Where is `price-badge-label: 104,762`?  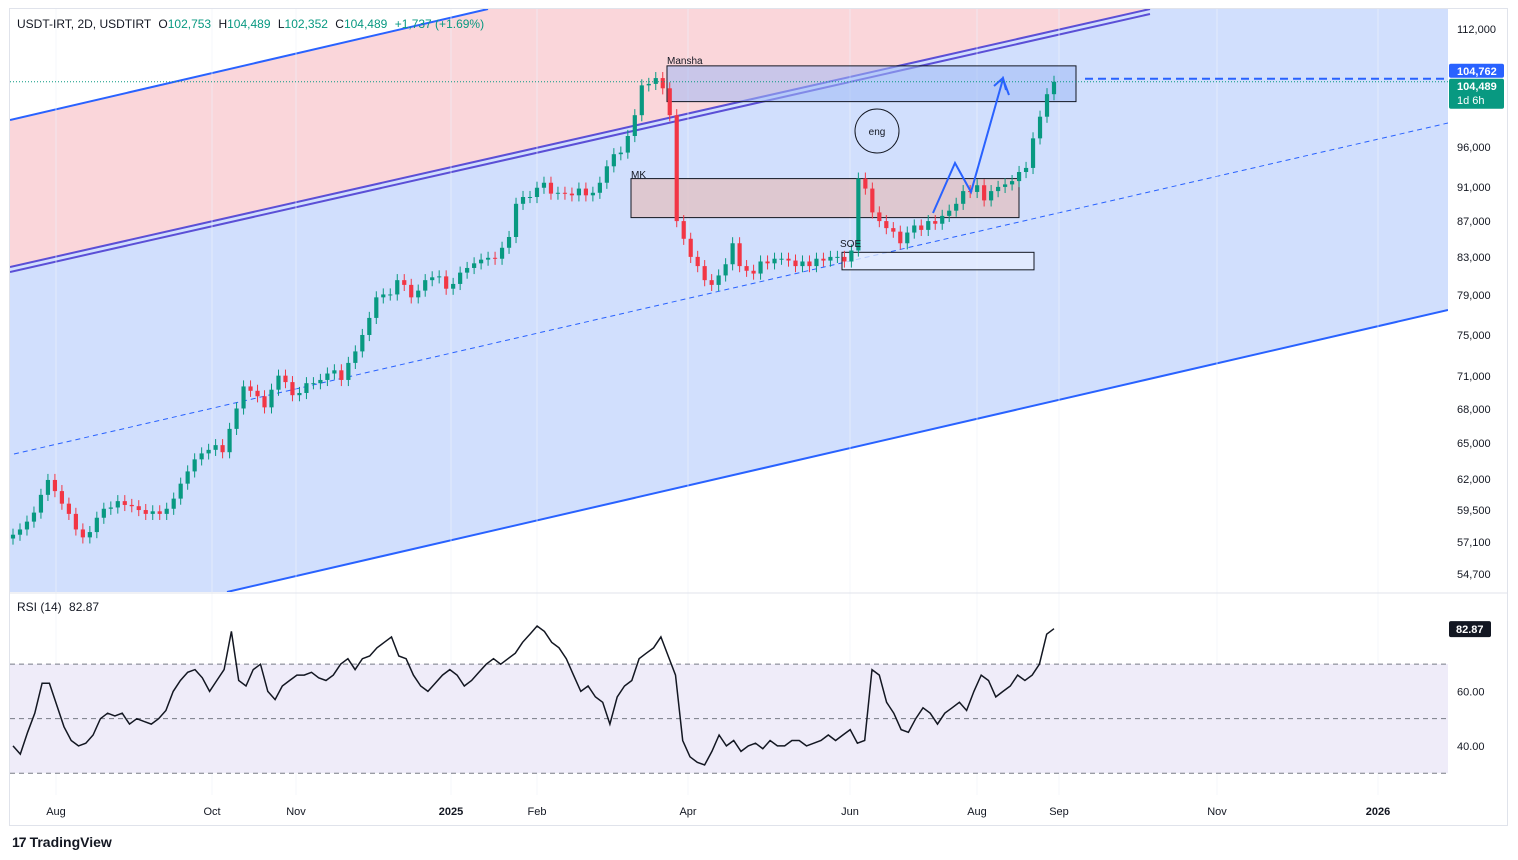 price-badge-label: 104,762 is located at coordinates (1477, 72).